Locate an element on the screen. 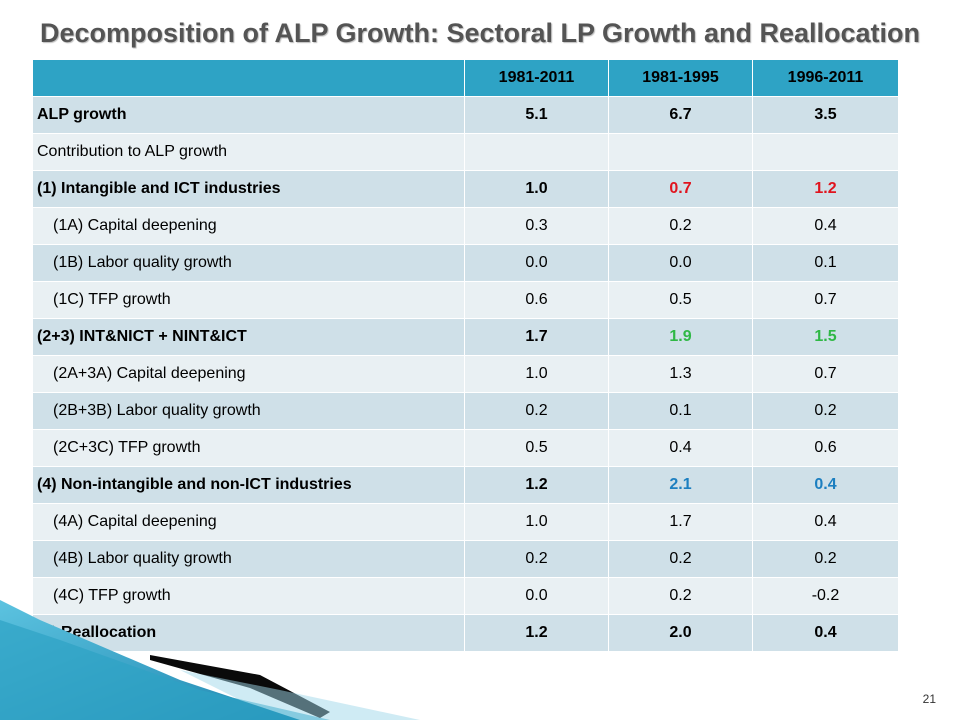  light-wave-shape is located at coordinates (300, 695).